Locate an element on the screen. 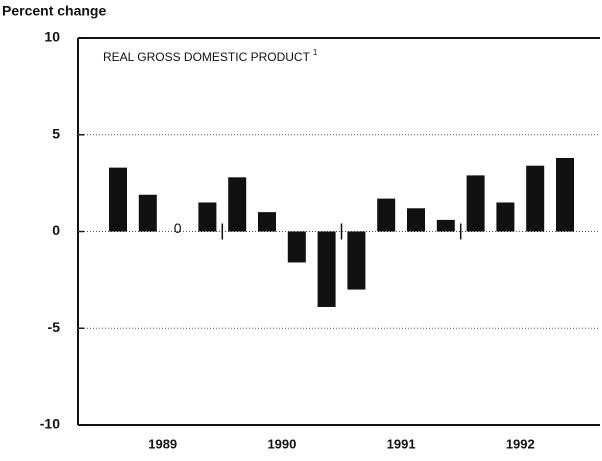 This screenshot has width=602, height=461. y-tick-label: 0 is located at coordinates (56, 230).